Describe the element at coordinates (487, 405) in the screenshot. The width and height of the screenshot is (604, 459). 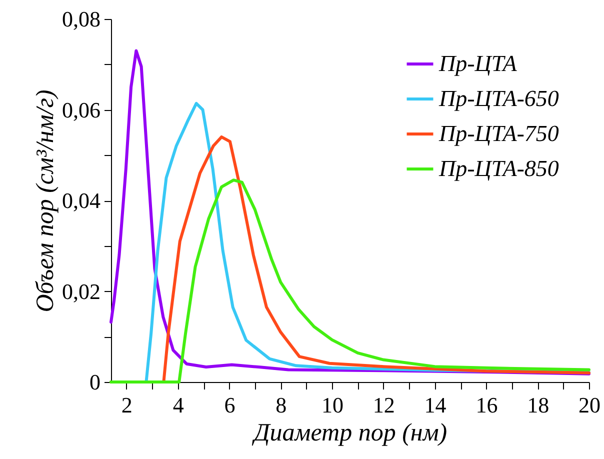
I see `x-tick-label: 16` at that location.